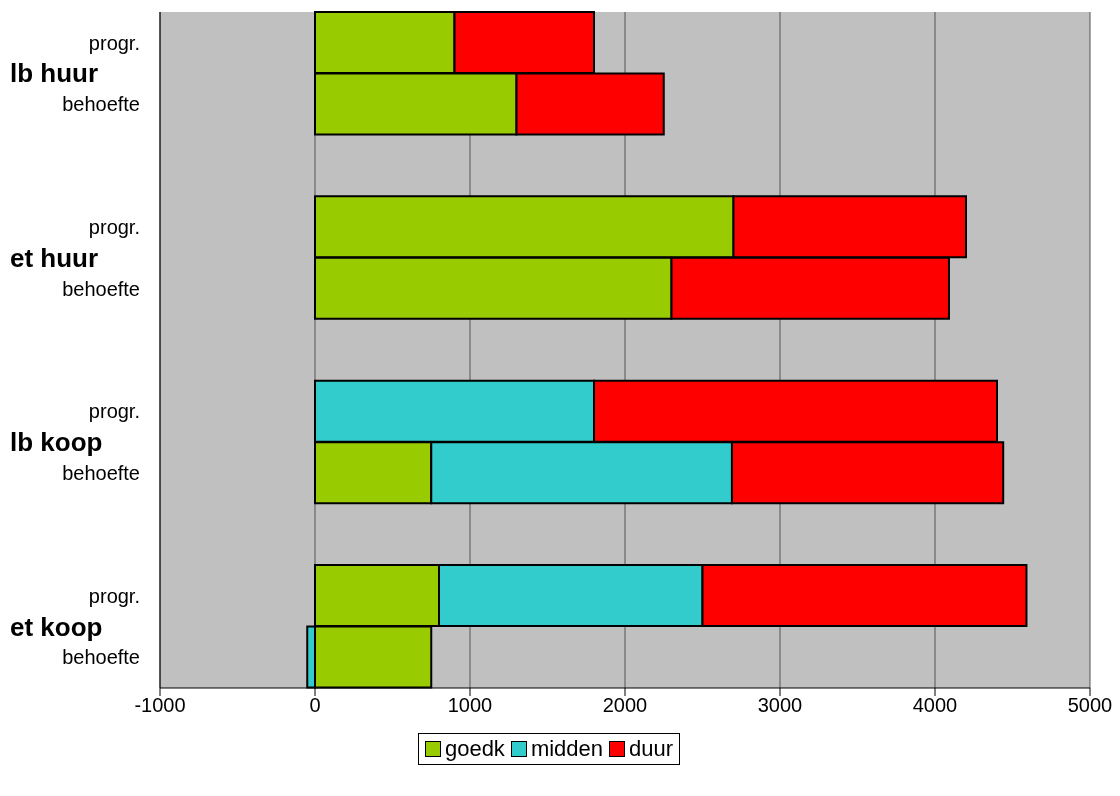  Describe the element at coordinates (56, 626) in the screenshot. I see `text: et koop` at that location.